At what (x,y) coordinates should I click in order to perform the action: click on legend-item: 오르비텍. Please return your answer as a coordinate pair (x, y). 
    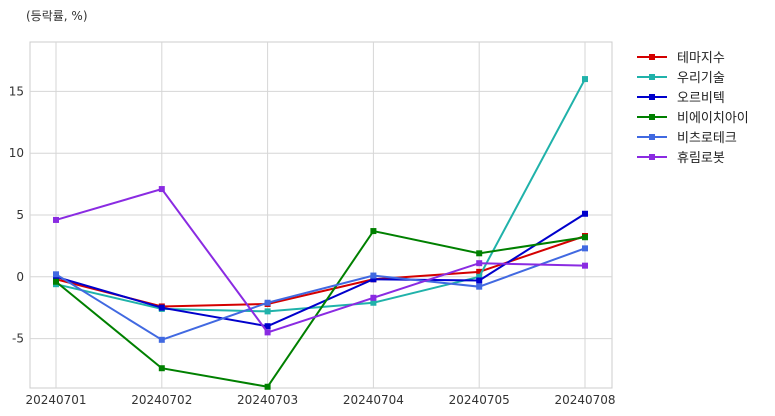
    Looking at the image, I should click on (681, 98).